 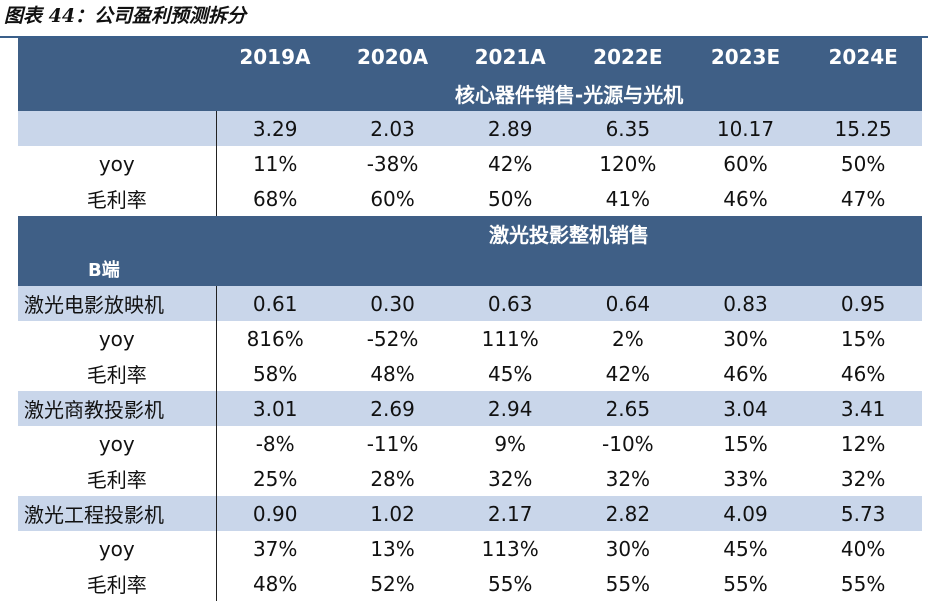 I want to click on value-cell: 2.94, so click(x=510, y=408).